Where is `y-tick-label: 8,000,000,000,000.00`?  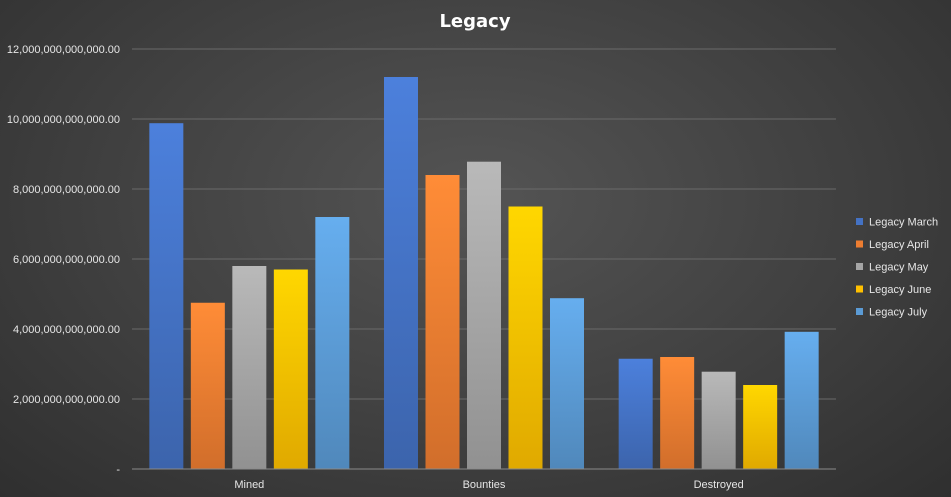 y-tick-label: 8,000,000,000,000.00 is located at coordinates (66, 190).